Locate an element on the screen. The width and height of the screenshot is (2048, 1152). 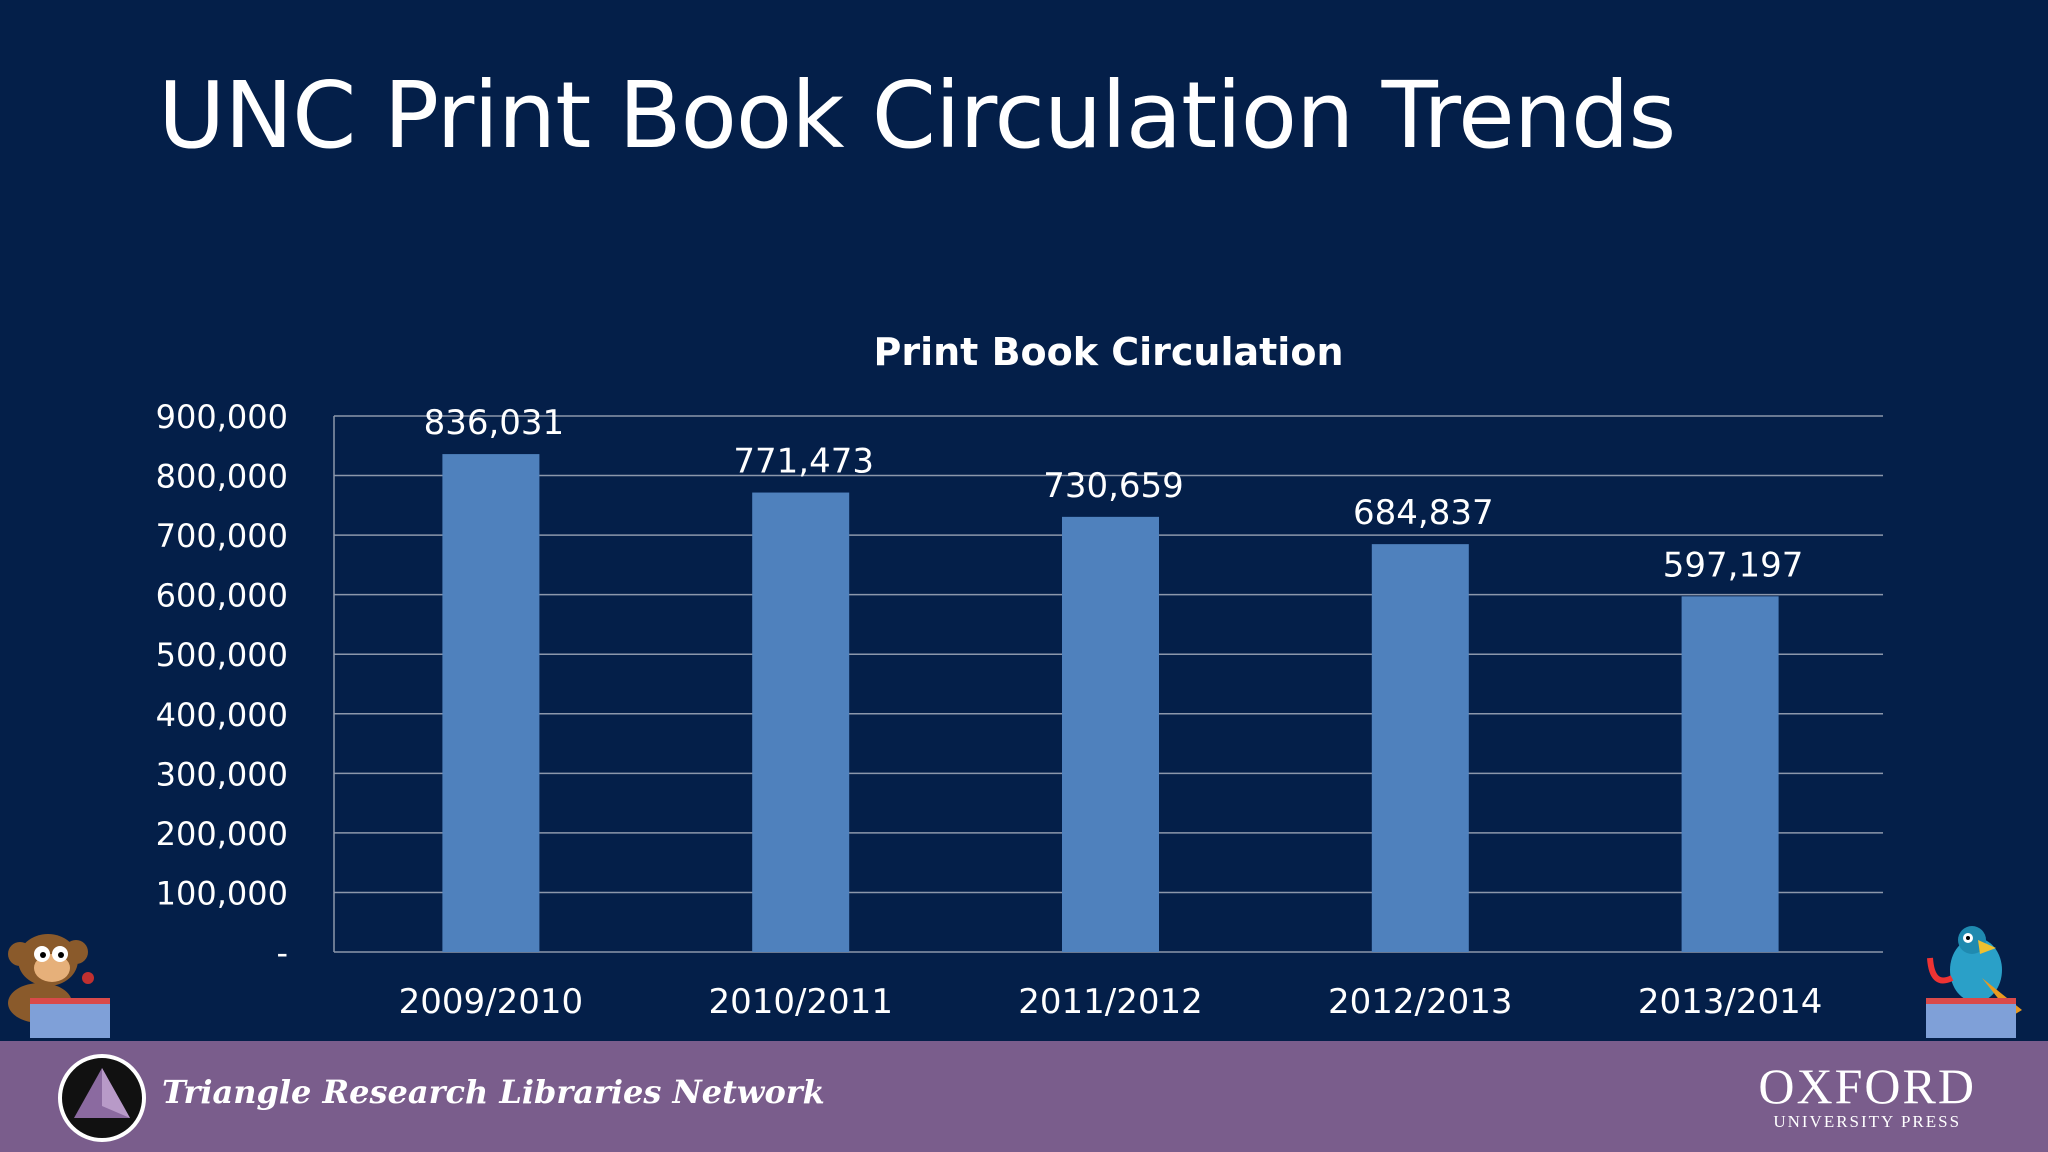
y-tick-label: 100,000 is located at coordinates (222, 893).